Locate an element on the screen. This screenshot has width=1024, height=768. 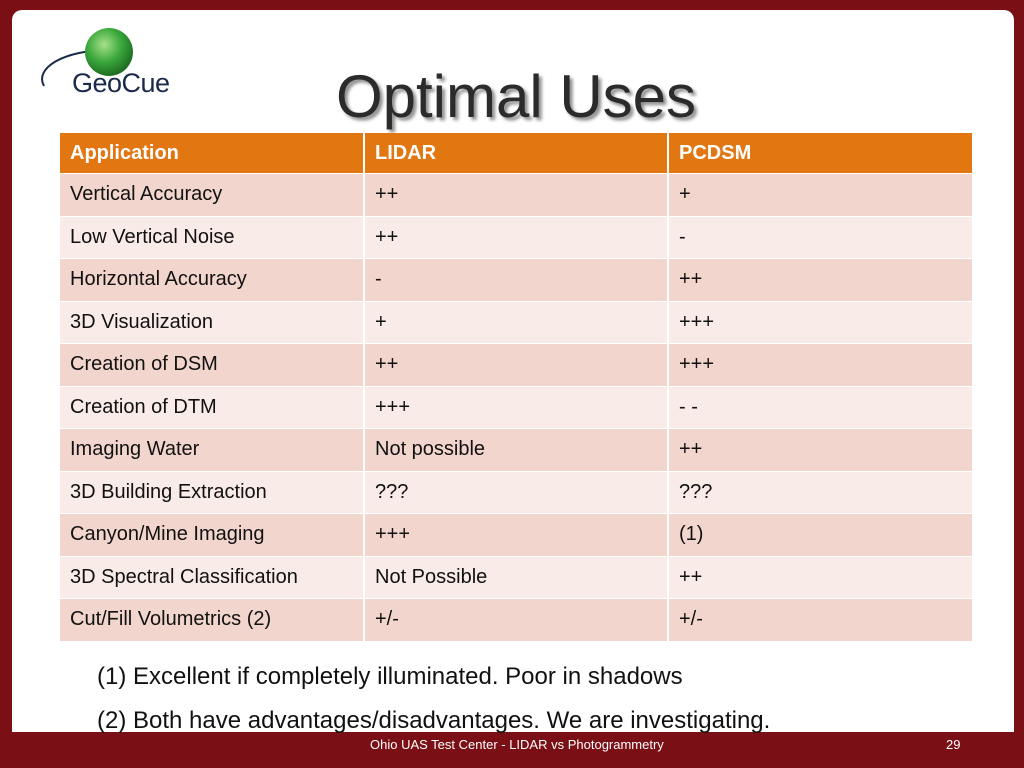
table-row: Imaging Water Not possible ++ is located at coordinates (516, 450).